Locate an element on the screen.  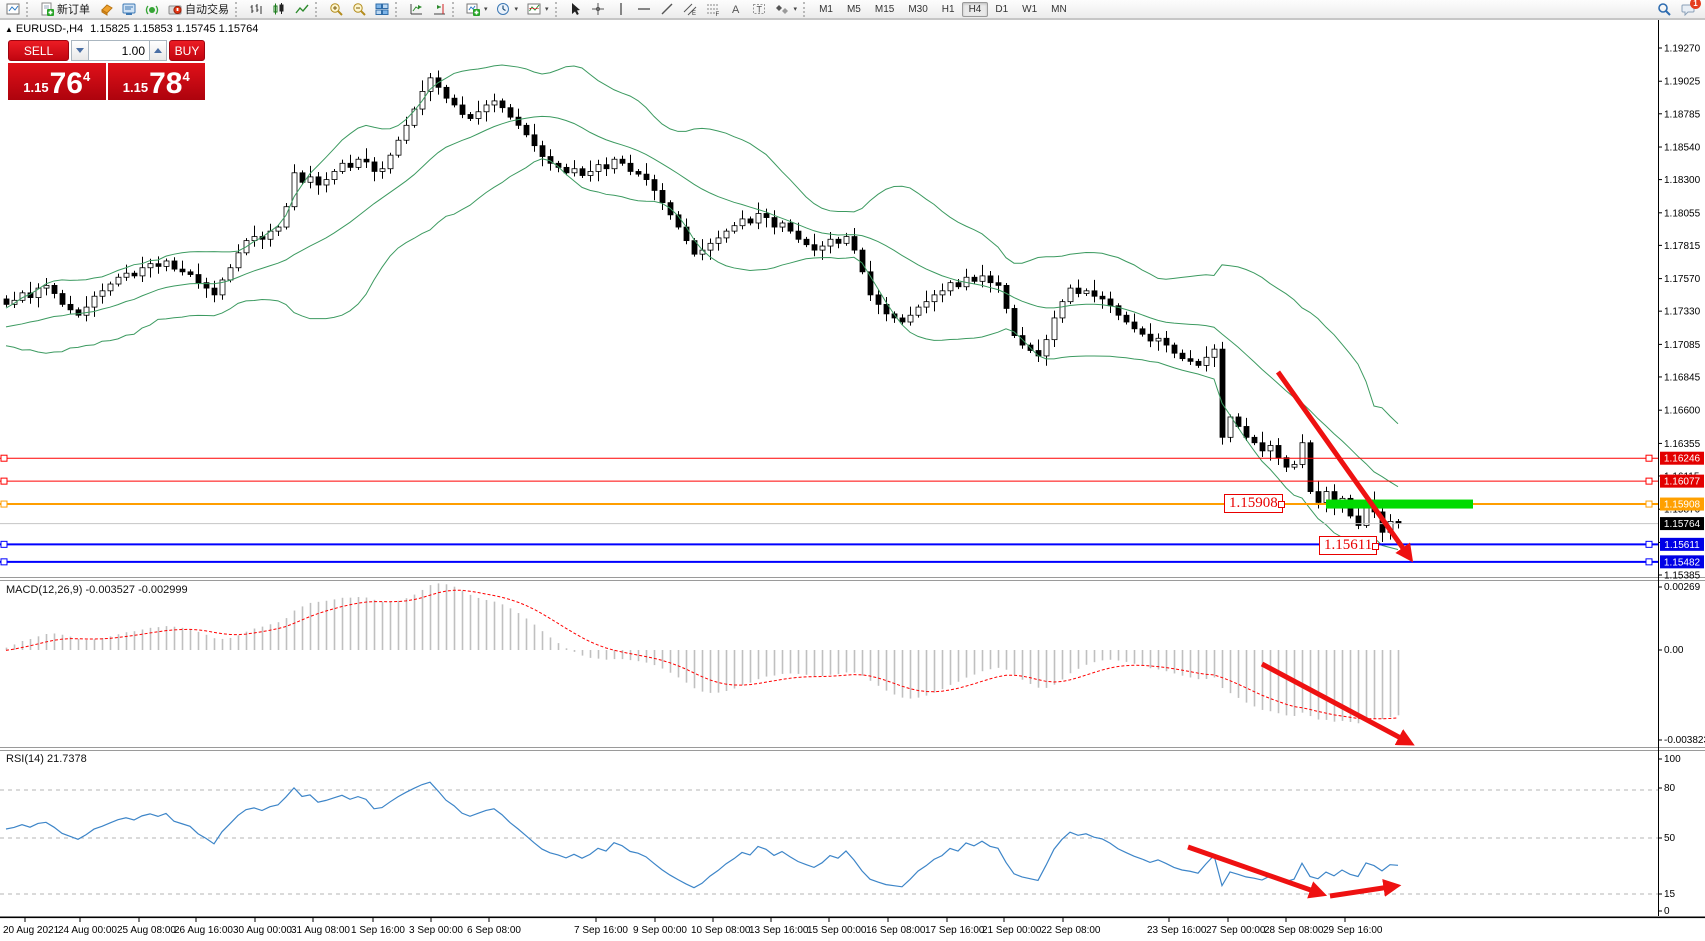
trend-arrow-main is located at coordinates (1344, 466).